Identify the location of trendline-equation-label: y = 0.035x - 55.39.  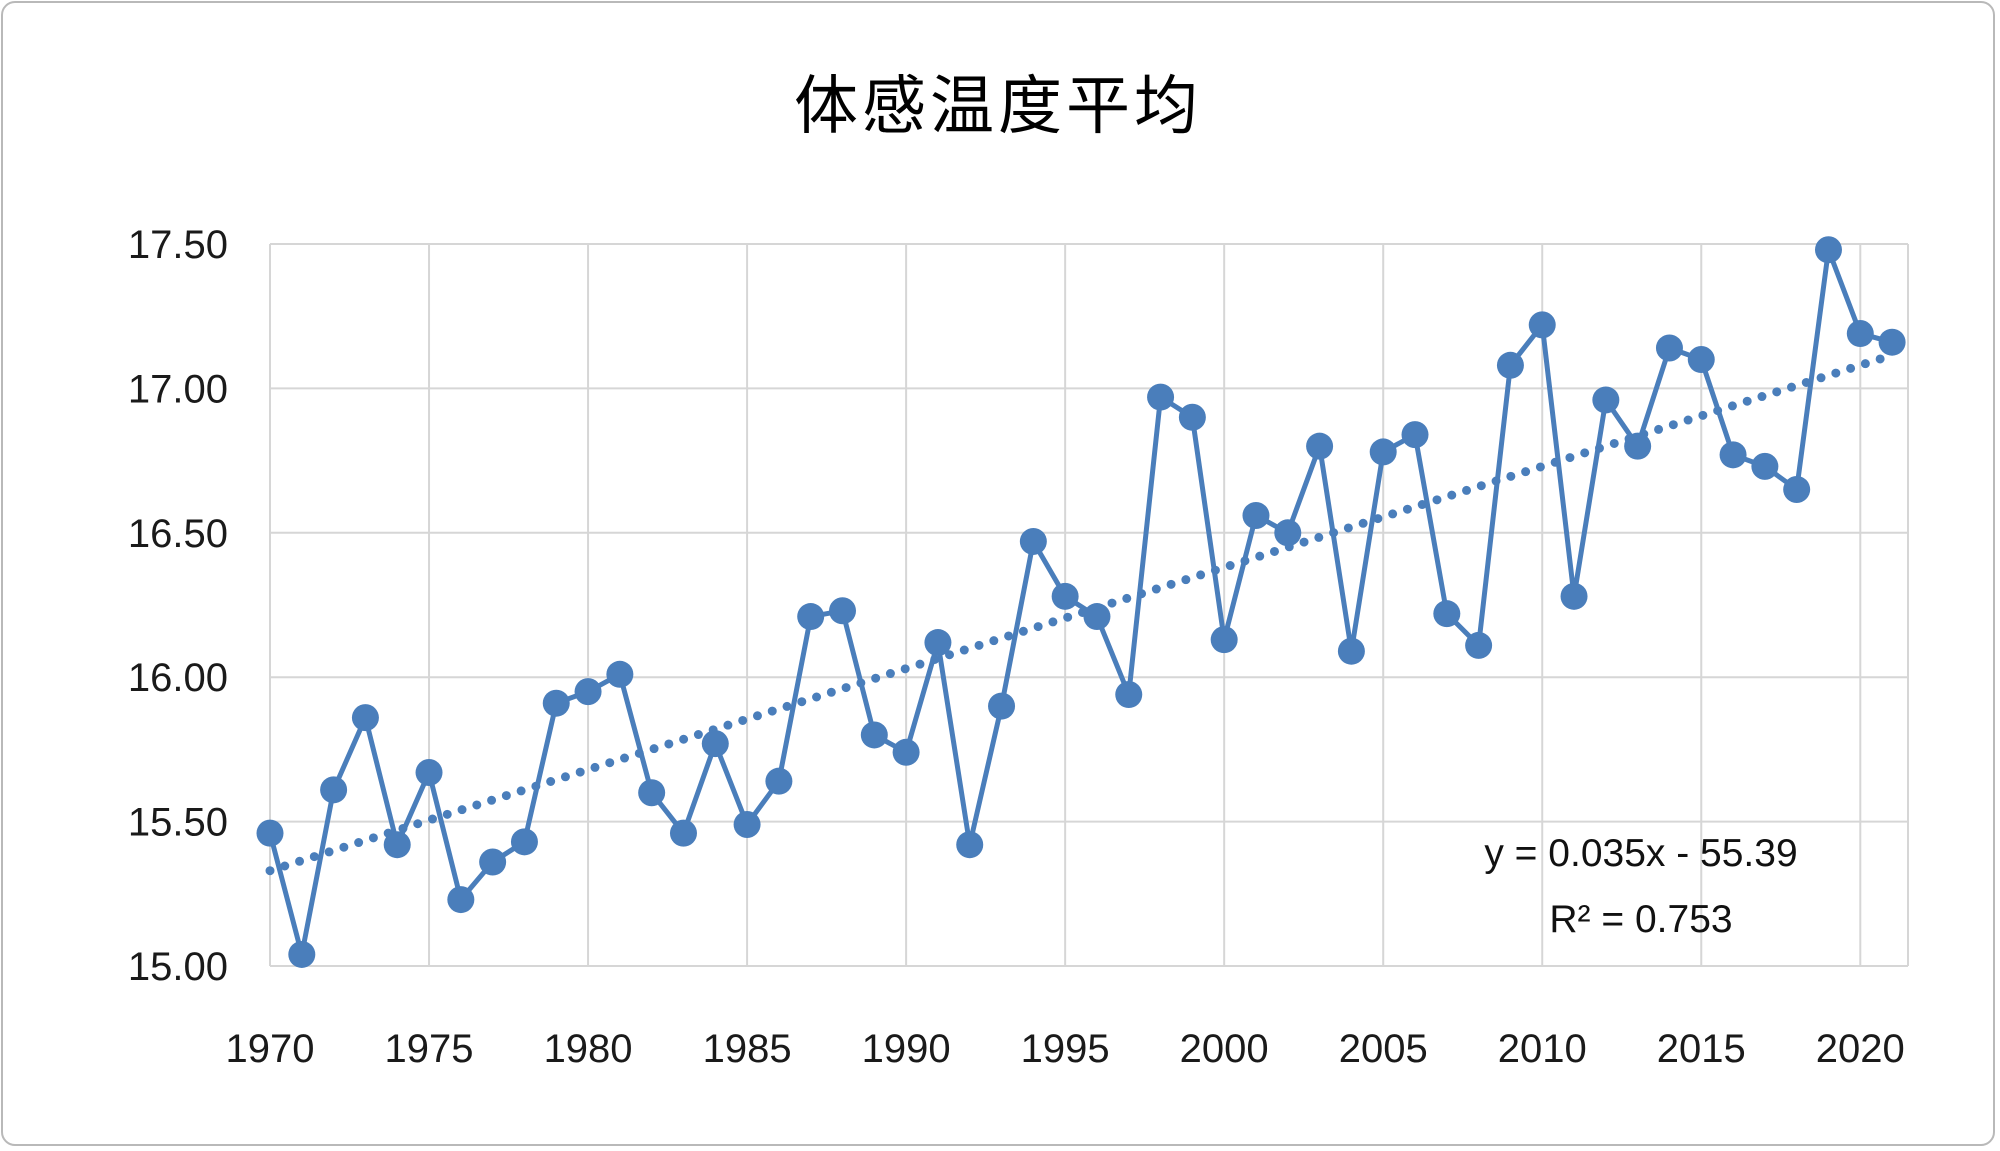
(1641, 853).